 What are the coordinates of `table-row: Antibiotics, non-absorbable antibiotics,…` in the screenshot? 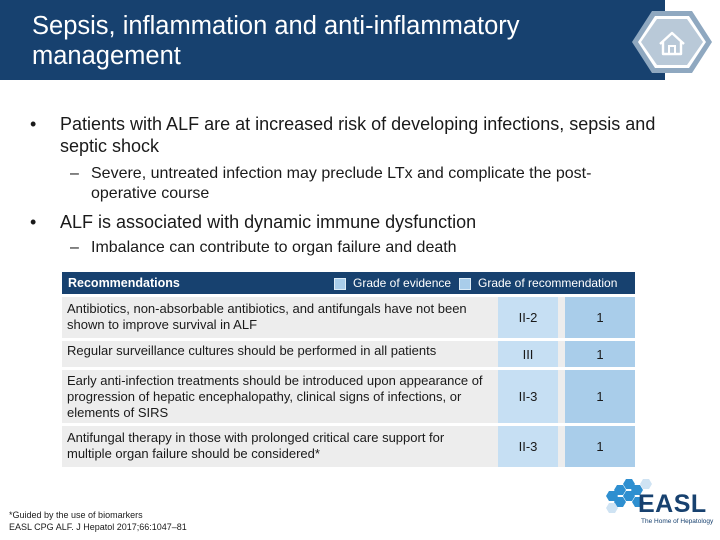 It's located at (348, 319).